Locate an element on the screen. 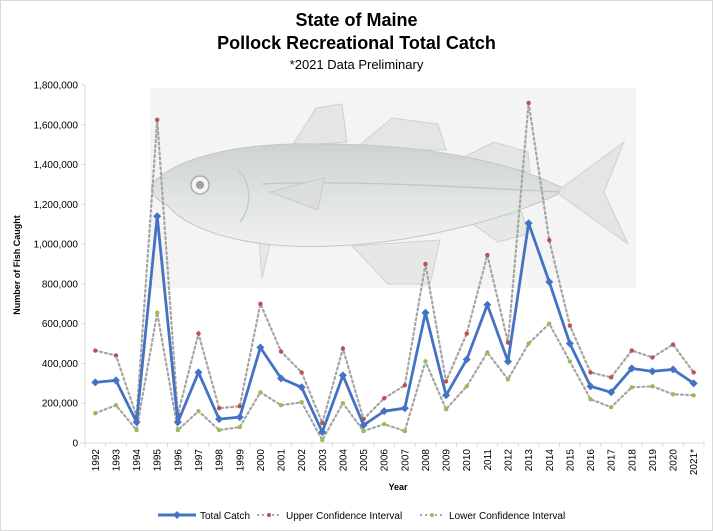  legend-marker-upper-ci is located at coordinates (269, 515).